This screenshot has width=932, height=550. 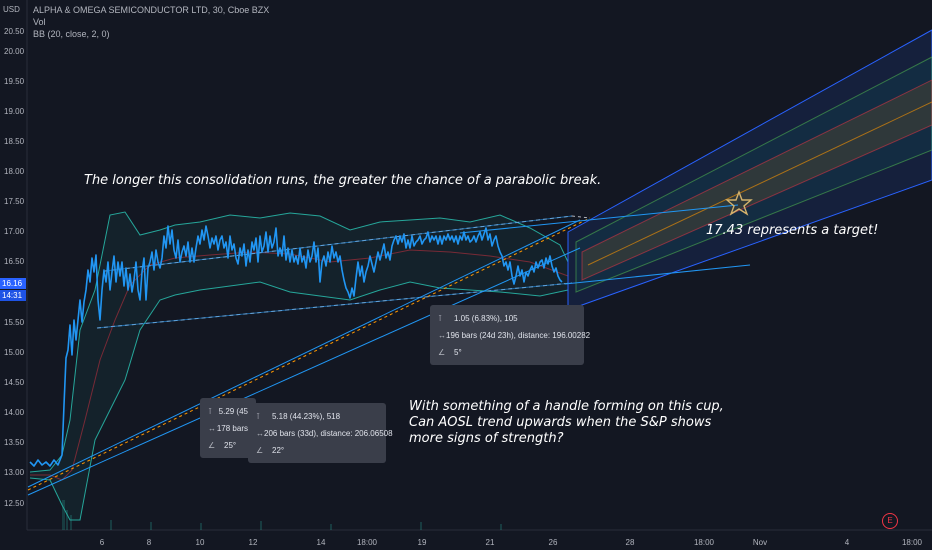 What do you see at coordinates (306, 416) in the screenshot?
I see `tip-price: 5.18 (44.23%), 518` at bounding box center [306, 416].